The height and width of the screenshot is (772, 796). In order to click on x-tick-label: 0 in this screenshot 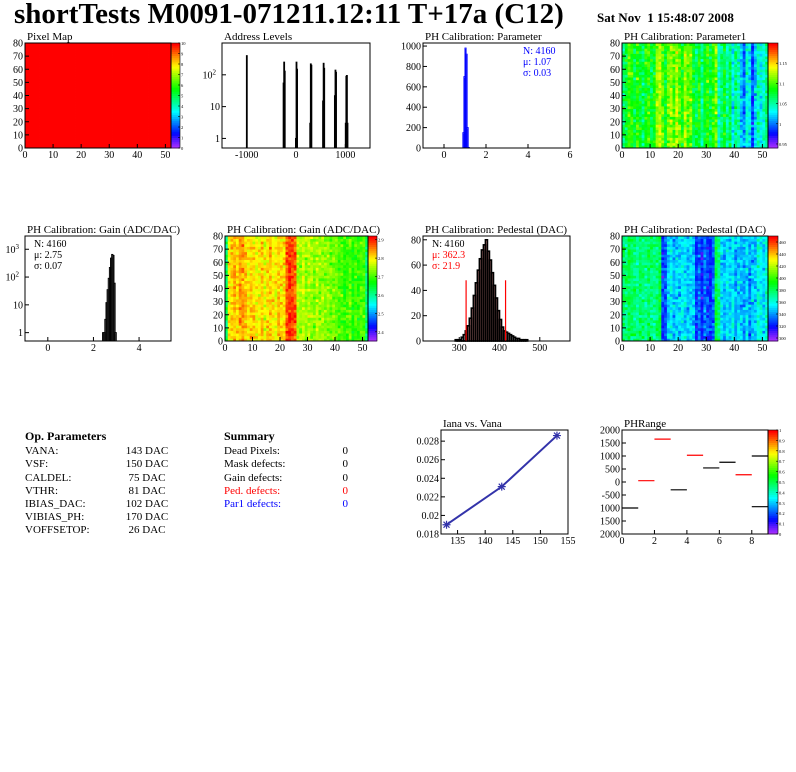, I will do `click(296, 155)`.